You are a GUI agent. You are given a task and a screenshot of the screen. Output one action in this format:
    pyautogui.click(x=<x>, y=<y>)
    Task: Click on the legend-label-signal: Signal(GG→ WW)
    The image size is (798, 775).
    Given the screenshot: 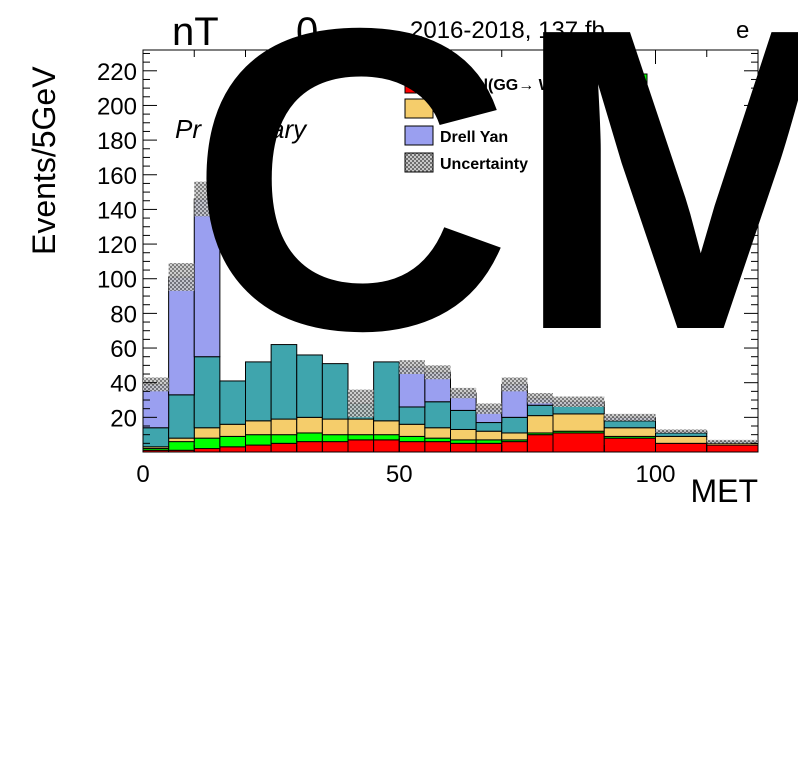 What is the action you would take?
    pyautogui.click(x=507, y=85)
    